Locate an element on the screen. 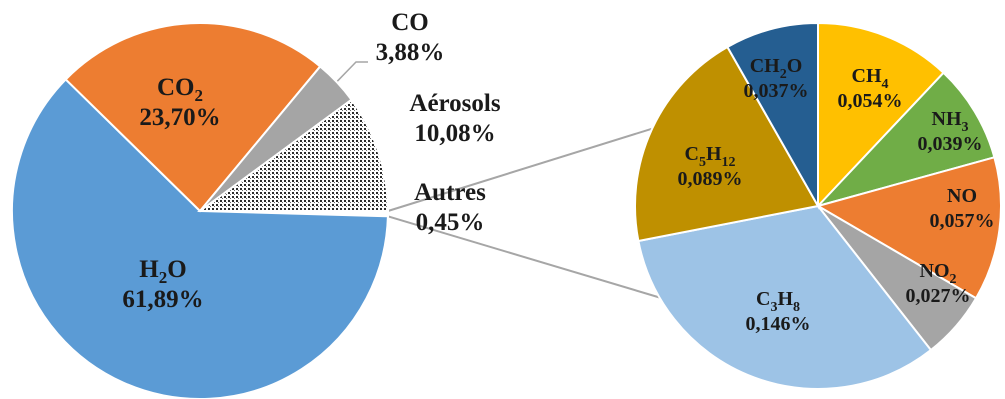  label-h2o-value: 61,89% is located at coordinates (162, 299).